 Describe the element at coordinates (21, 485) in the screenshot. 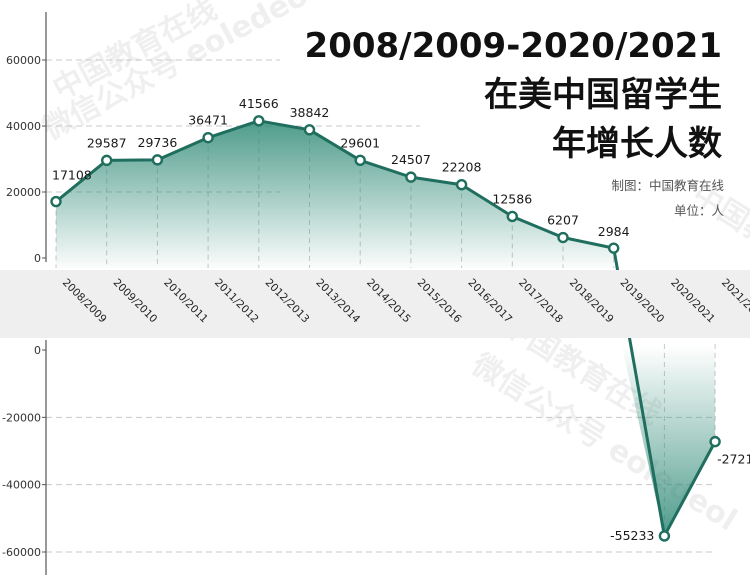

I see `y-tick-label: -40000` at that location.